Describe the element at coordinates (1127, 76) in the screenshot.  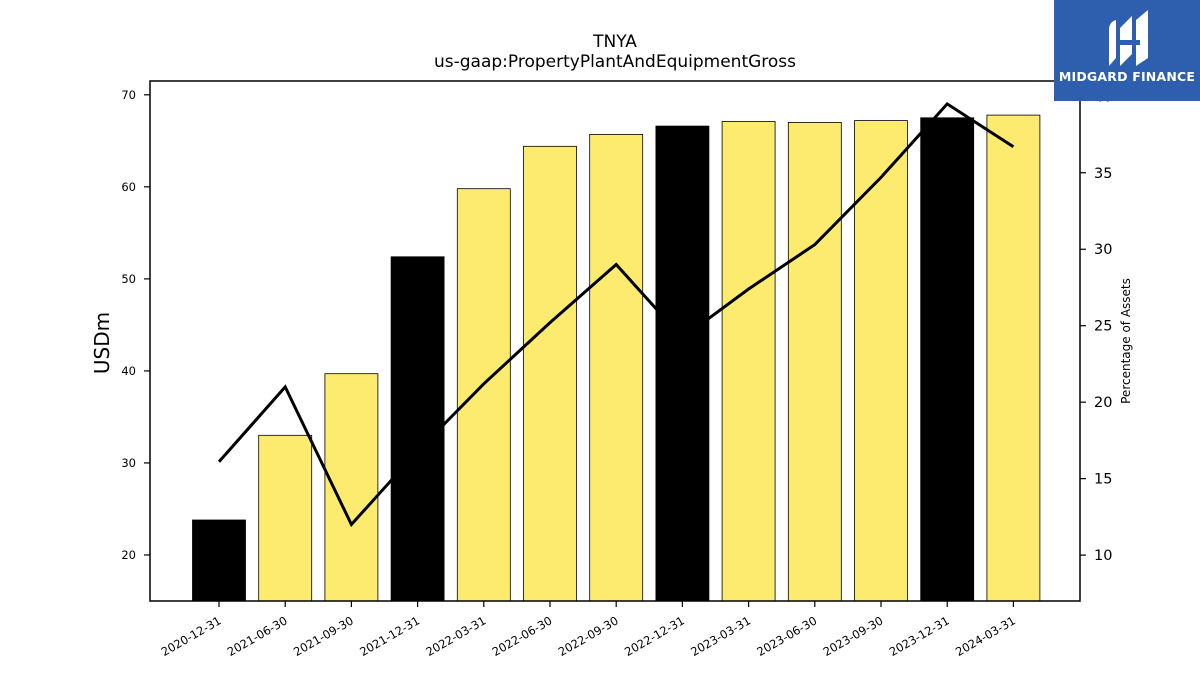
I see `logo-text: MIDGARD FINANCE` at that location.